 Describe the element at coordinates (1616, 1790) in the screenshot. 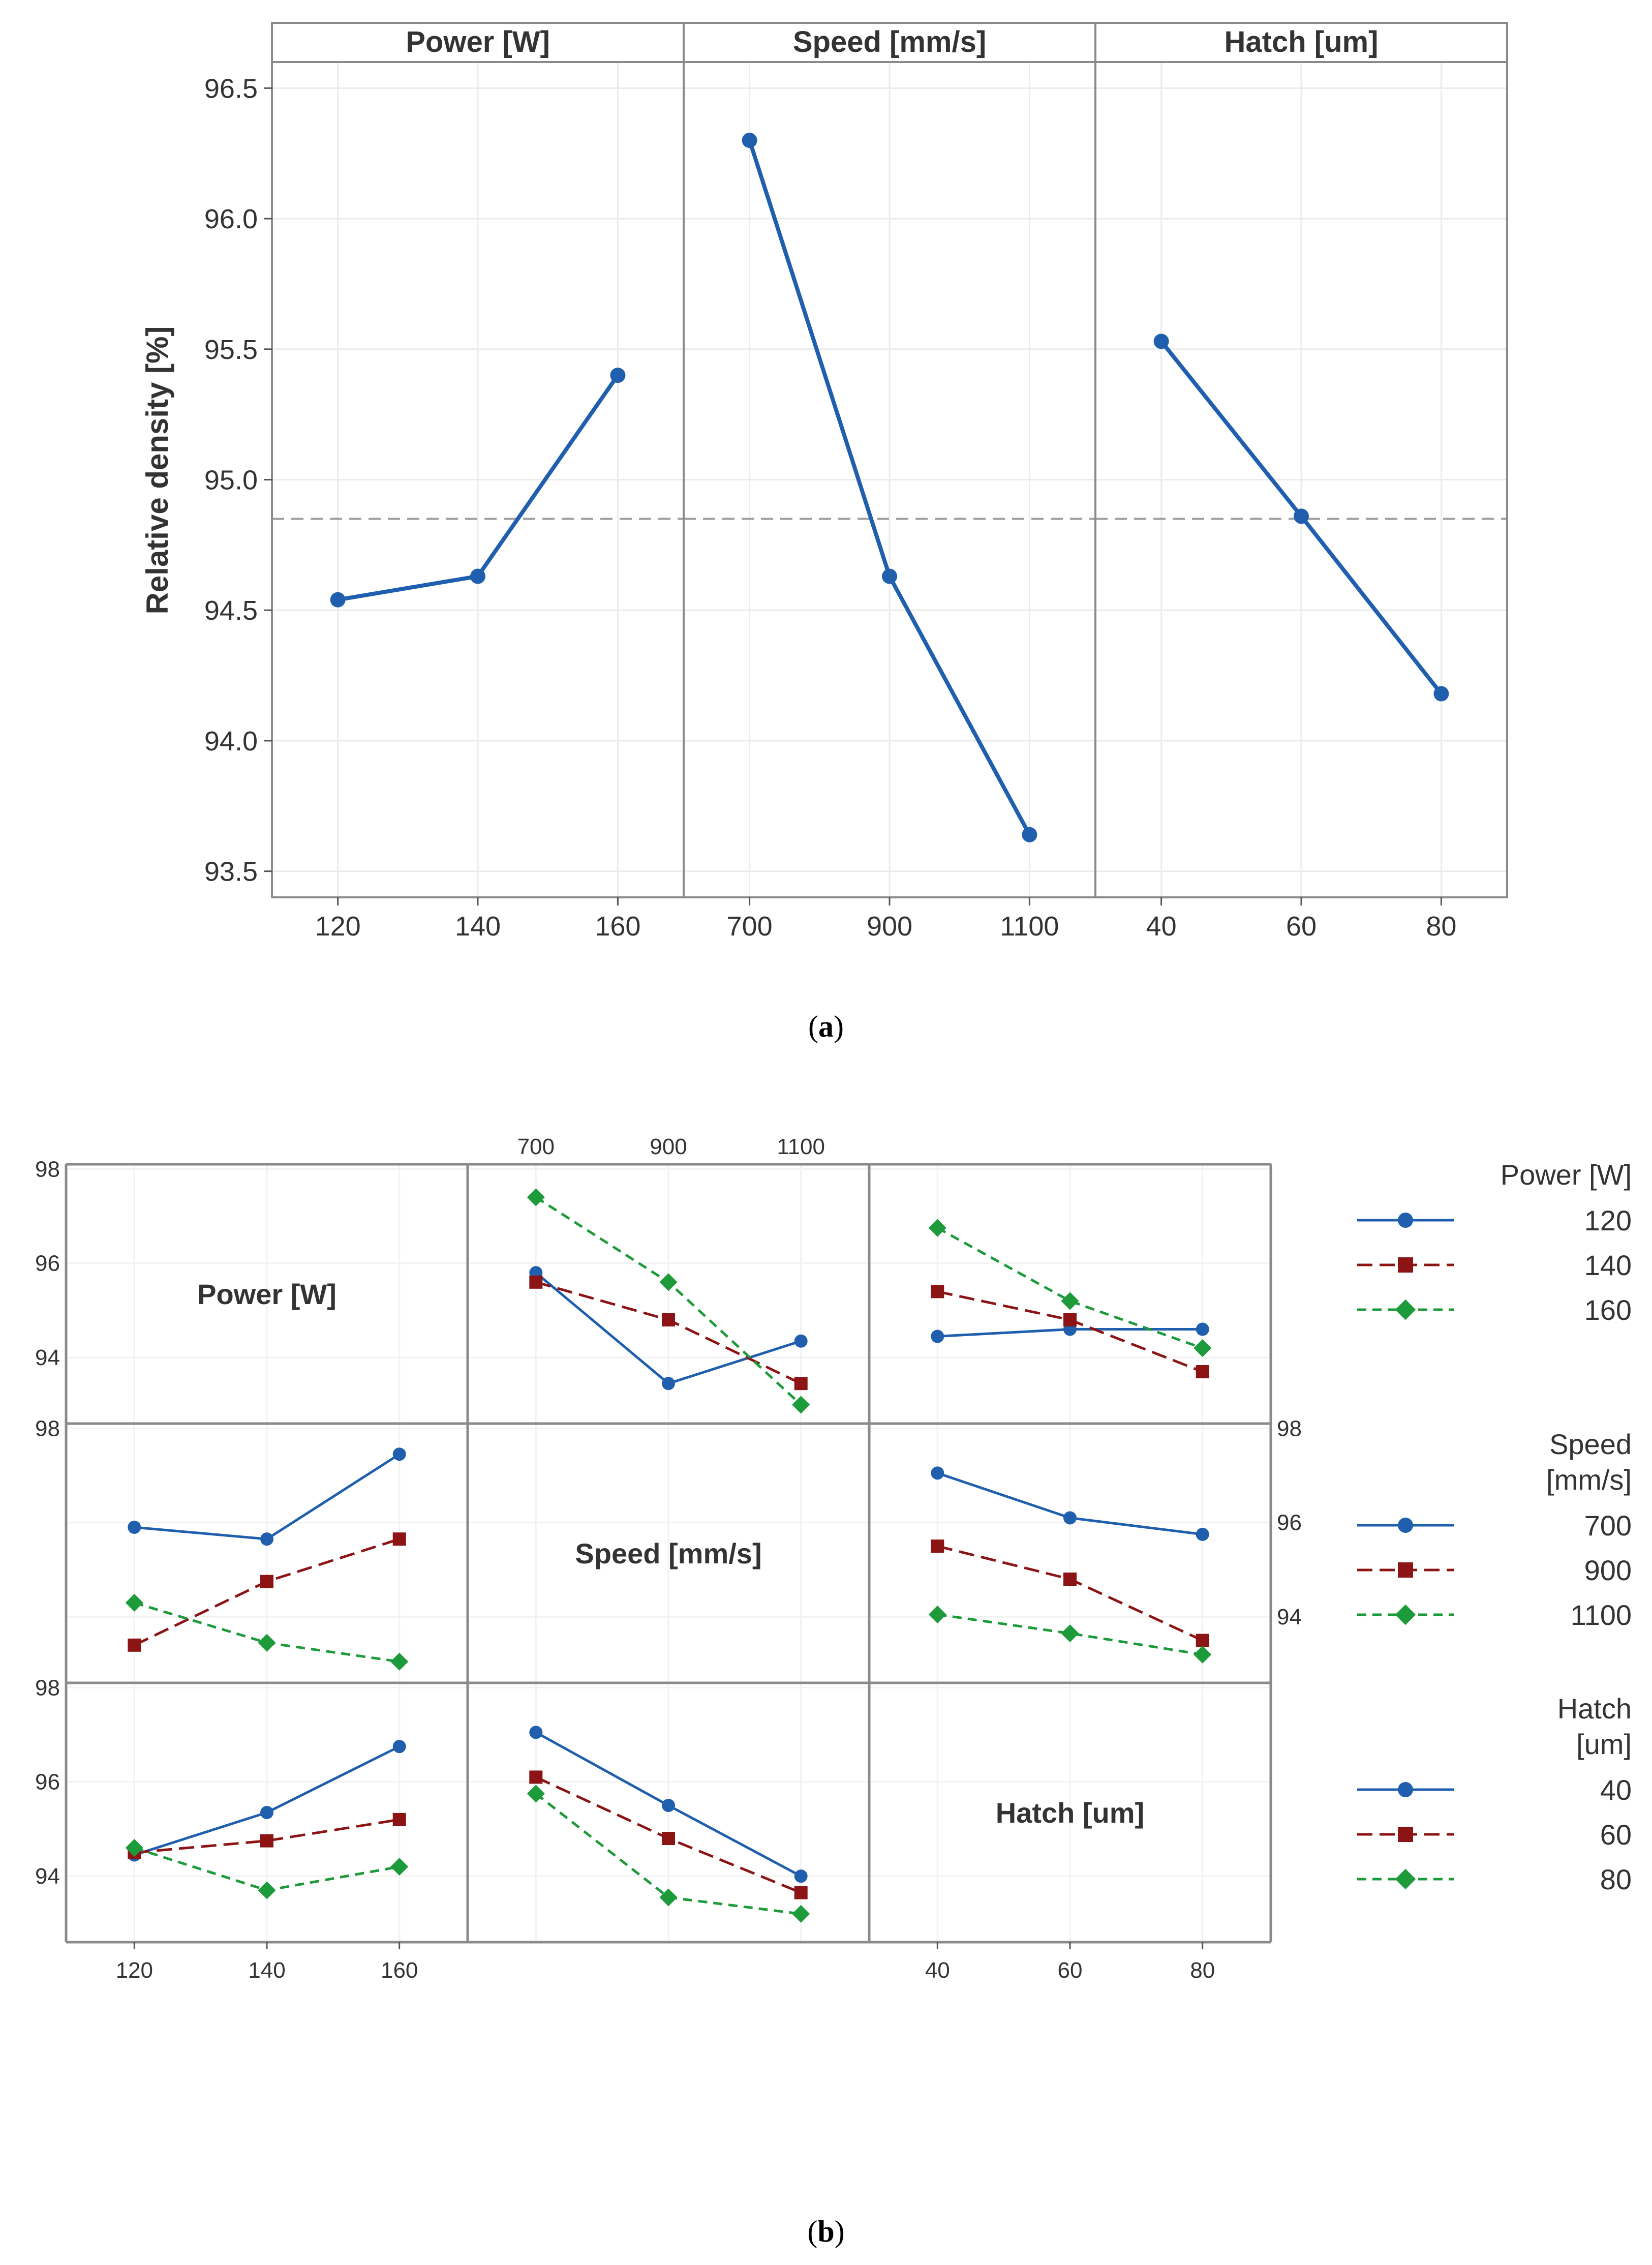

I see `legend-item-label: 40` at that location.